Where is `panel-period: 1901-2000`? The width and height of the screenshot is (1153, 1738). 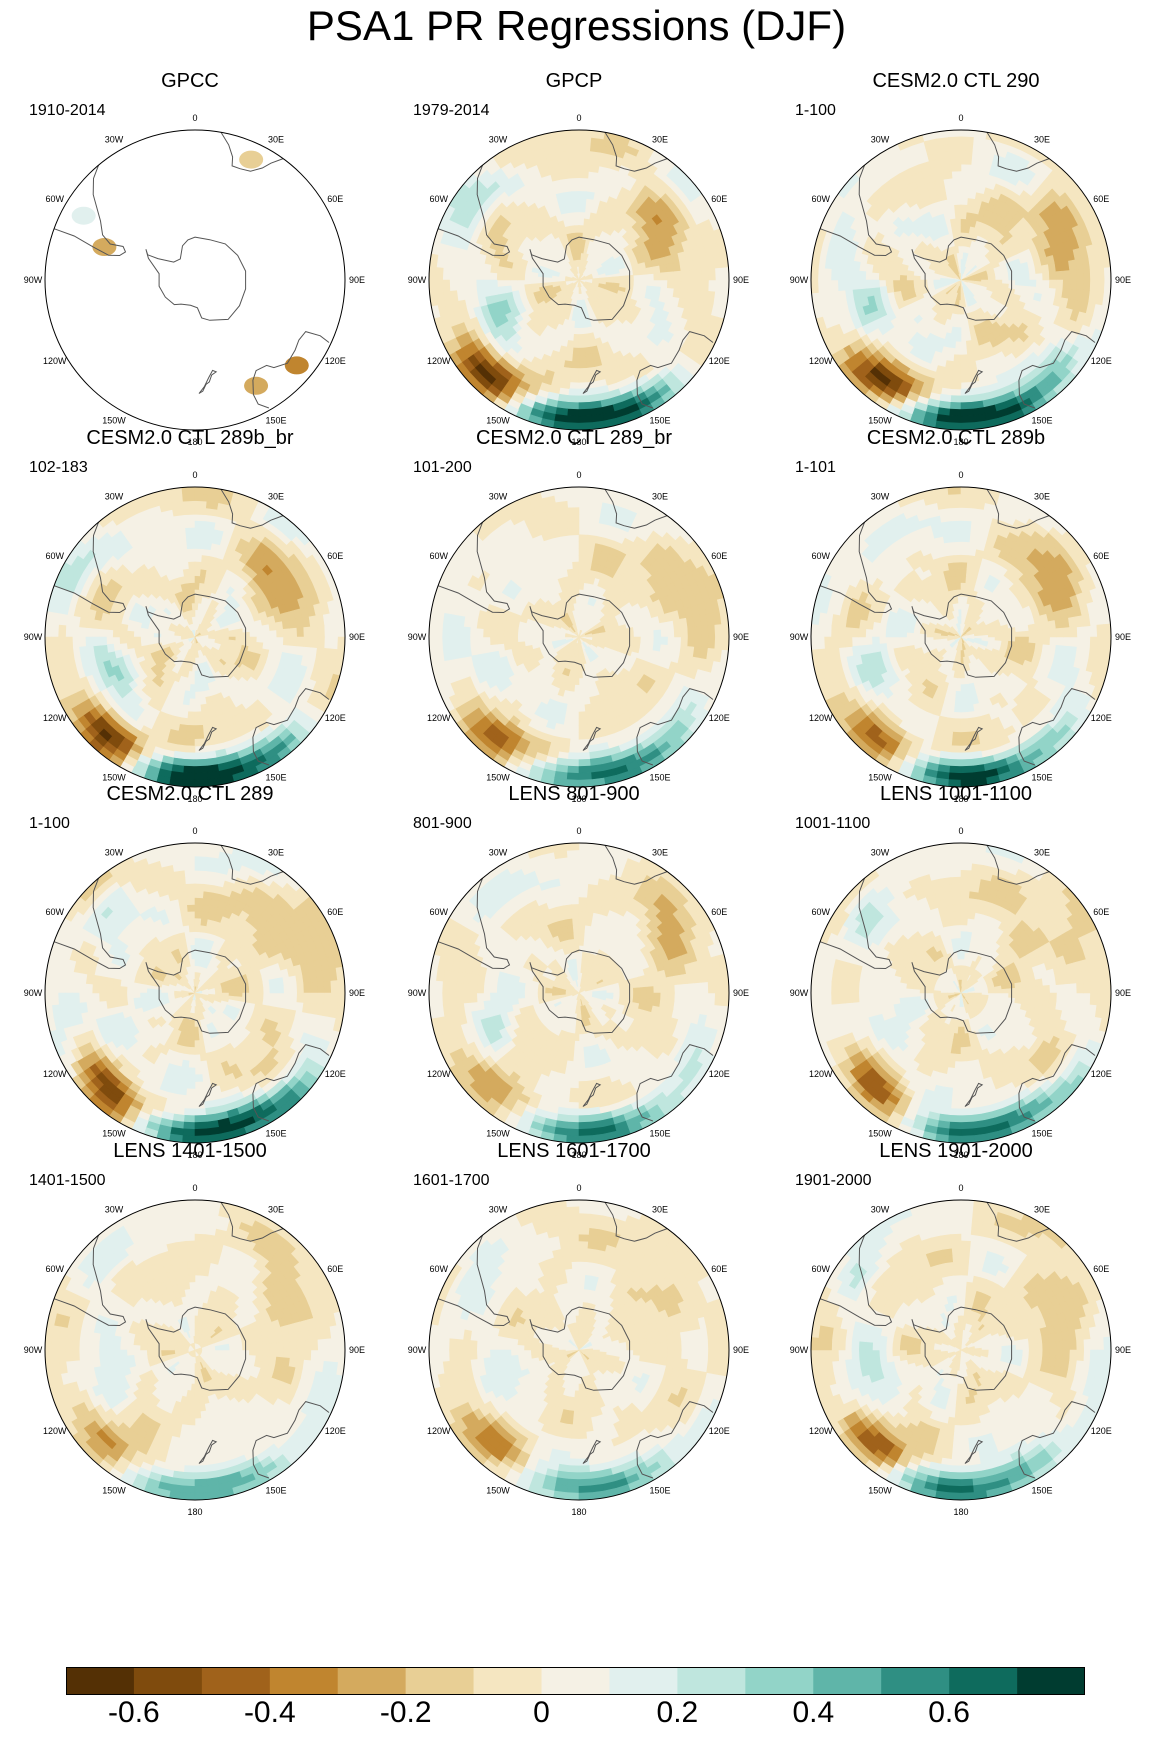 panel-period: 1901-2000 is located at coordinates (833, 1180).